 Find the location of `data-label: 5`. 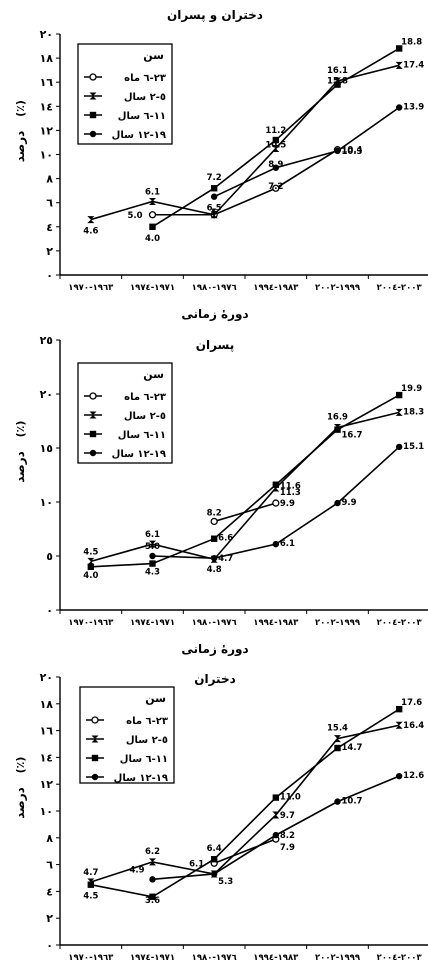

data-label: 5 is located at coordinates (214, 213).